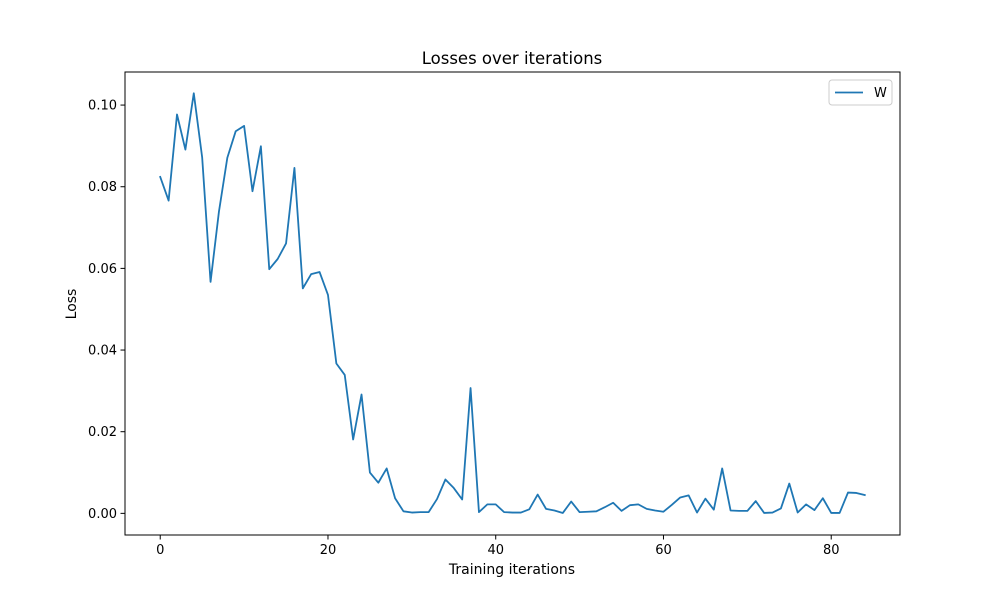  What do you see at coordinates (160, 550) in the screenshot?
I see `x-tick-label: 0` at bounding box center [160, 550].